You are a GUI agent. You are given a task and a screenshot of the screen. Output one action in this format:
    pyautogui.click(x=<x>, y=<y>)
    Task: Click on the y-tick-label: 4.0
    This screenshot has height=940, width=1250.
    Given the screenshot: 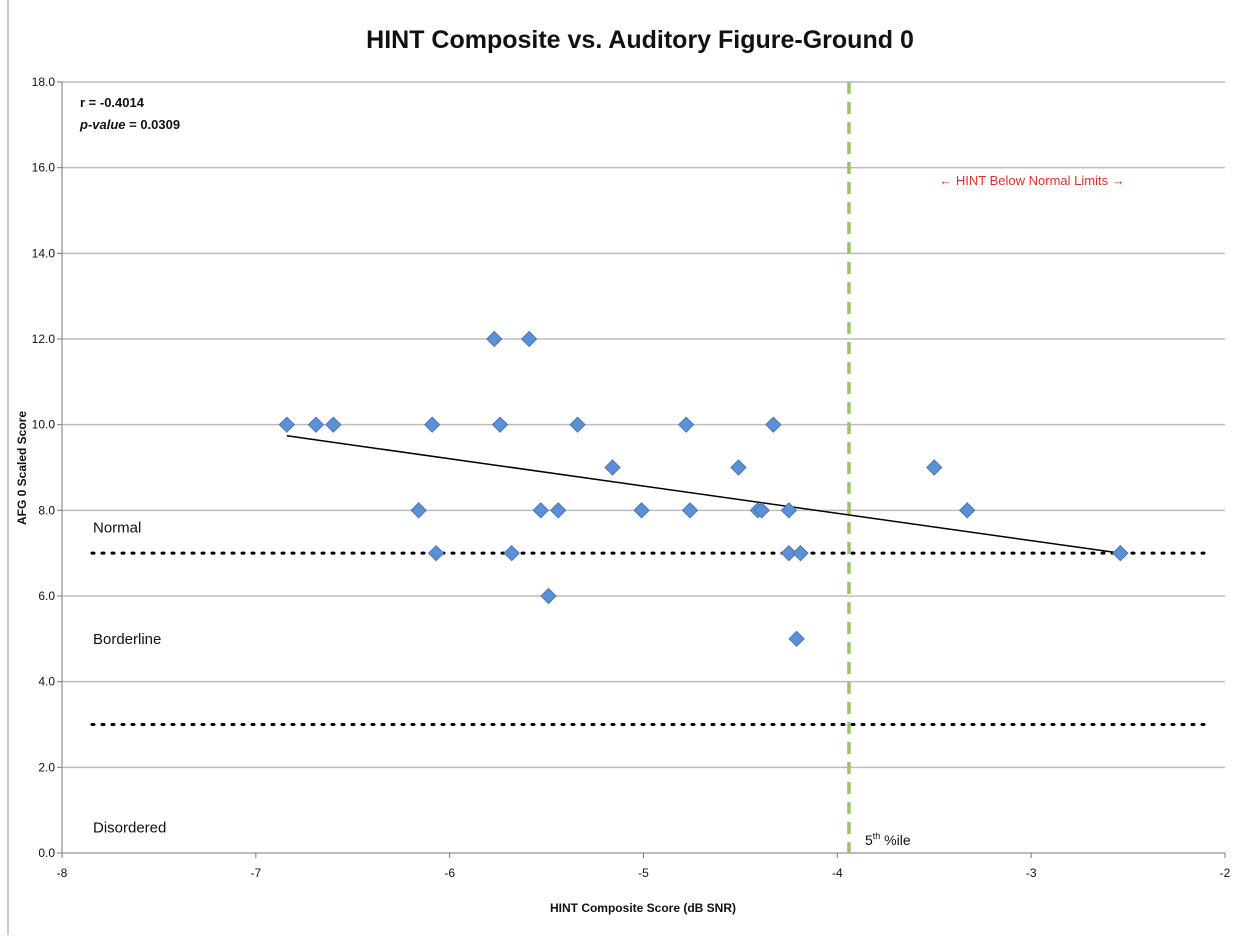 What is the action you would take?
    pyautogui.click(x=46, y=682)
    